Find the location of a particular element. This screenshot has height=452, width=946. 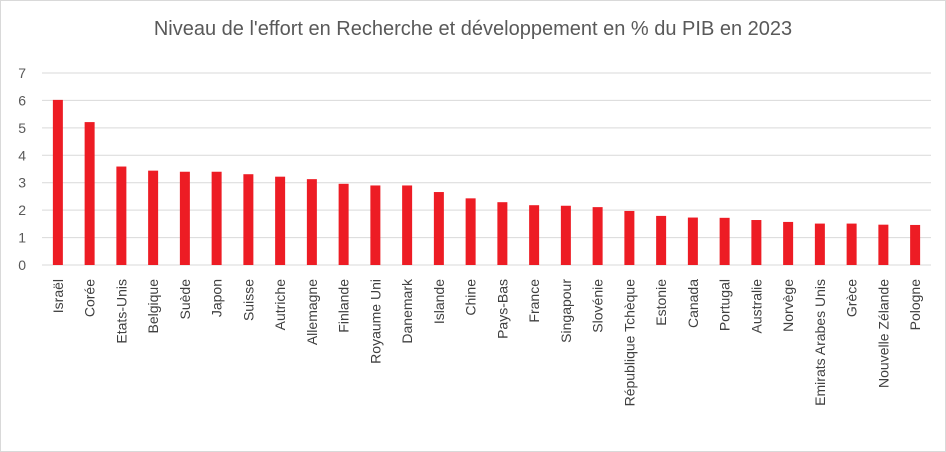

x-category-label: Japon is located at coordinates (217, 298).